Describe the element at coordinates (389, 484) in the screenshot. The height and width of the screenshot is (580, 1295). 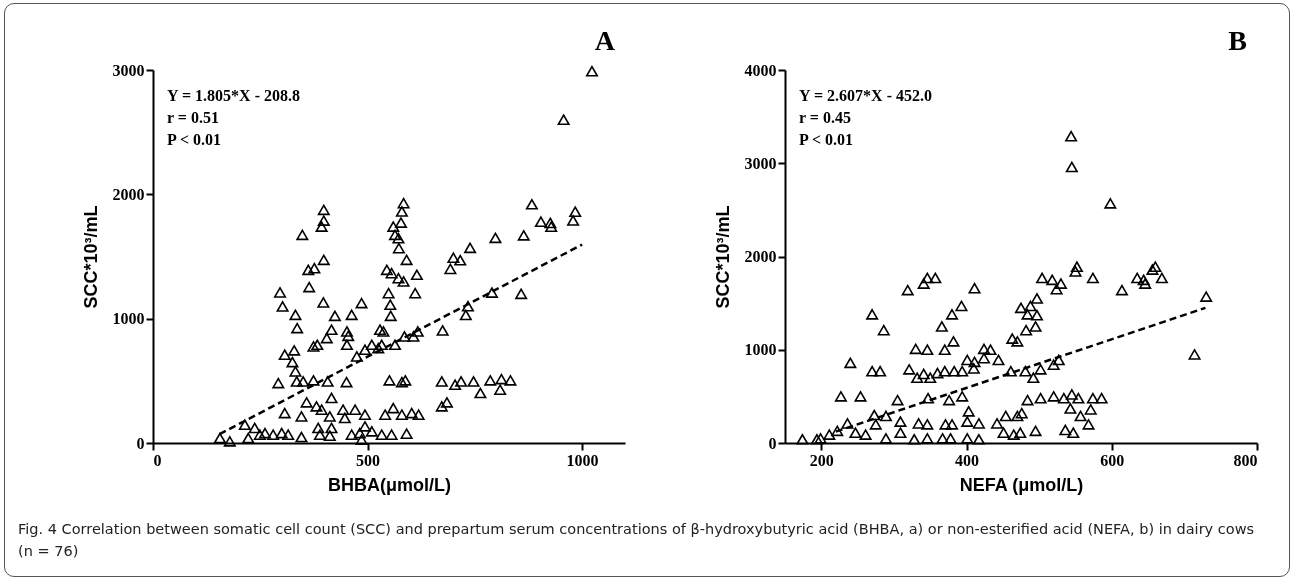
I see `x-axis-title: BHBA(μmol/L)` at that location.